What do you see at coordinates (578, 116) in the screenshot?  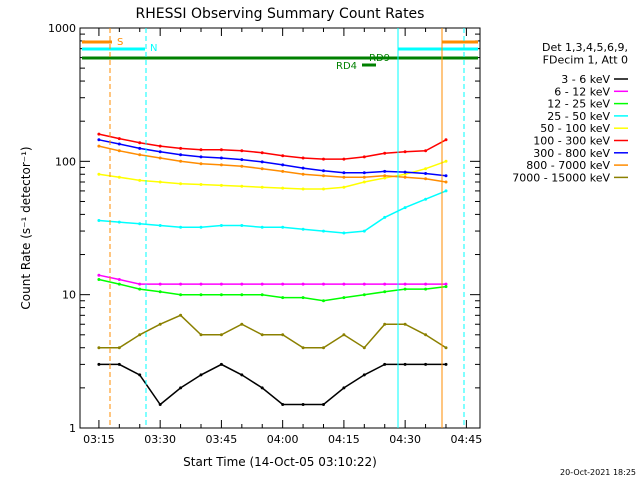 I see `legend-label: 25 - 50 keV` at bounding box center [578, 116].